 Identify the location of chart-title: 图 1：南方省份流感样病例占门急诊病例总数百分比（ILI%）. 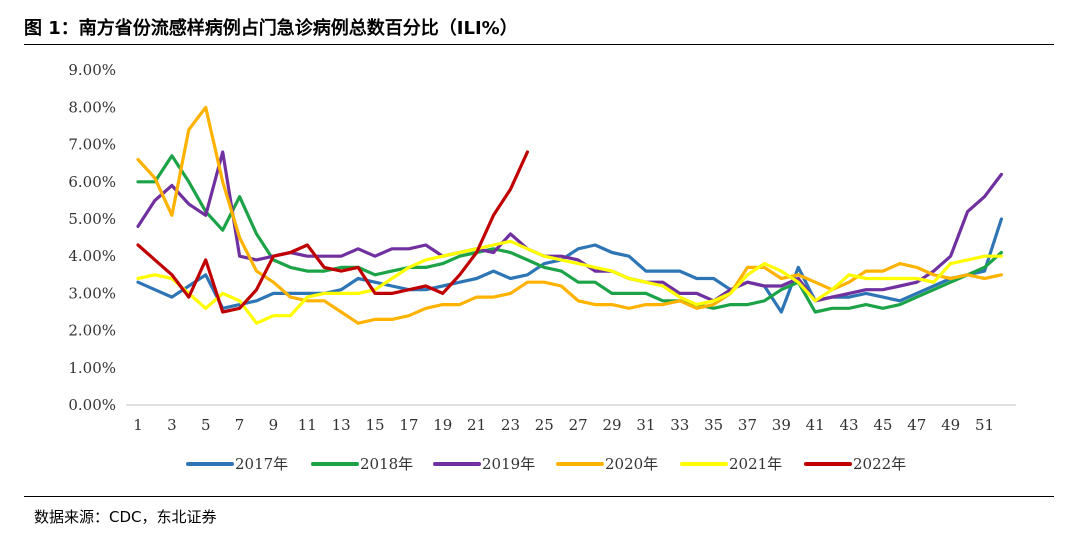
(271, 28).